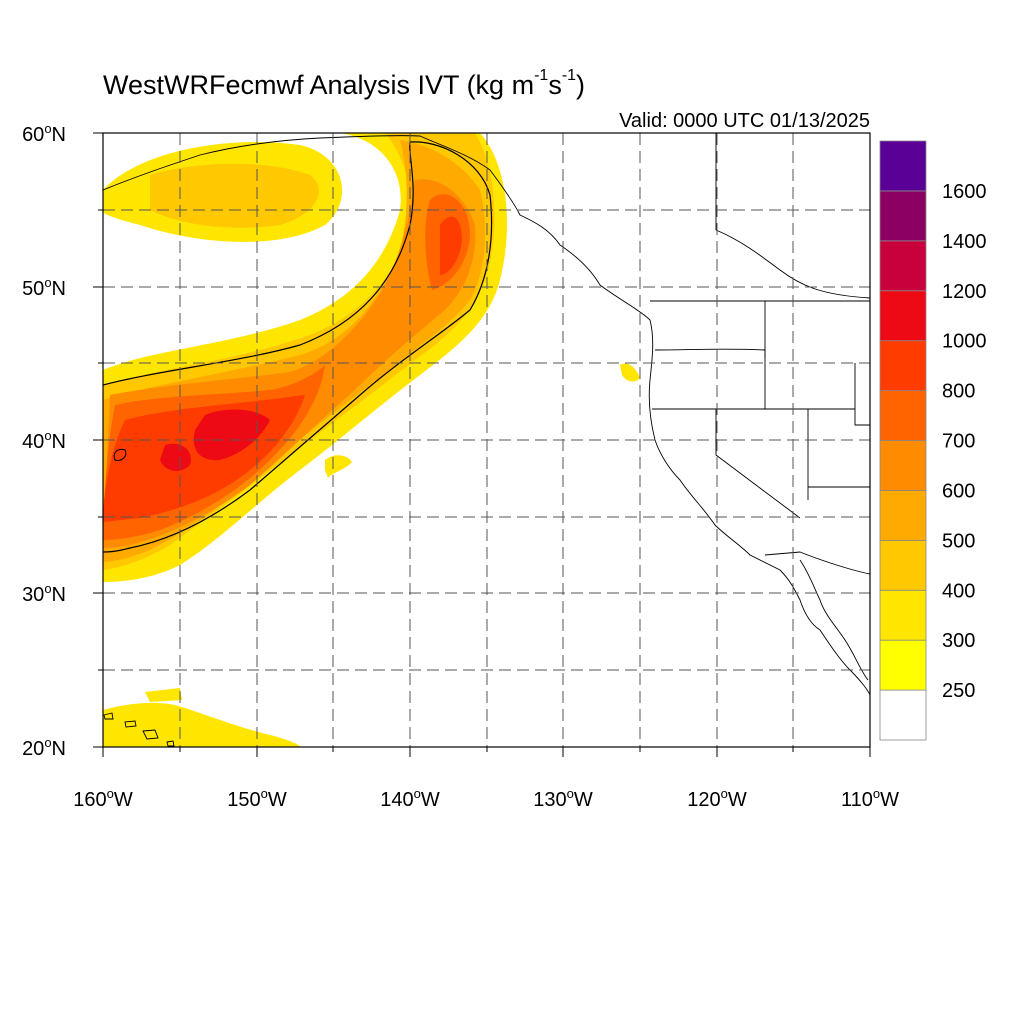 The height and width of the screenshot is (1024, 1024). What do you see at coordinates (344, 83) in the screenshot?
I see `map-title: WestWRFecmwf Analysis IVT (kg m-1s-1)` at bounding box center [344, 83].